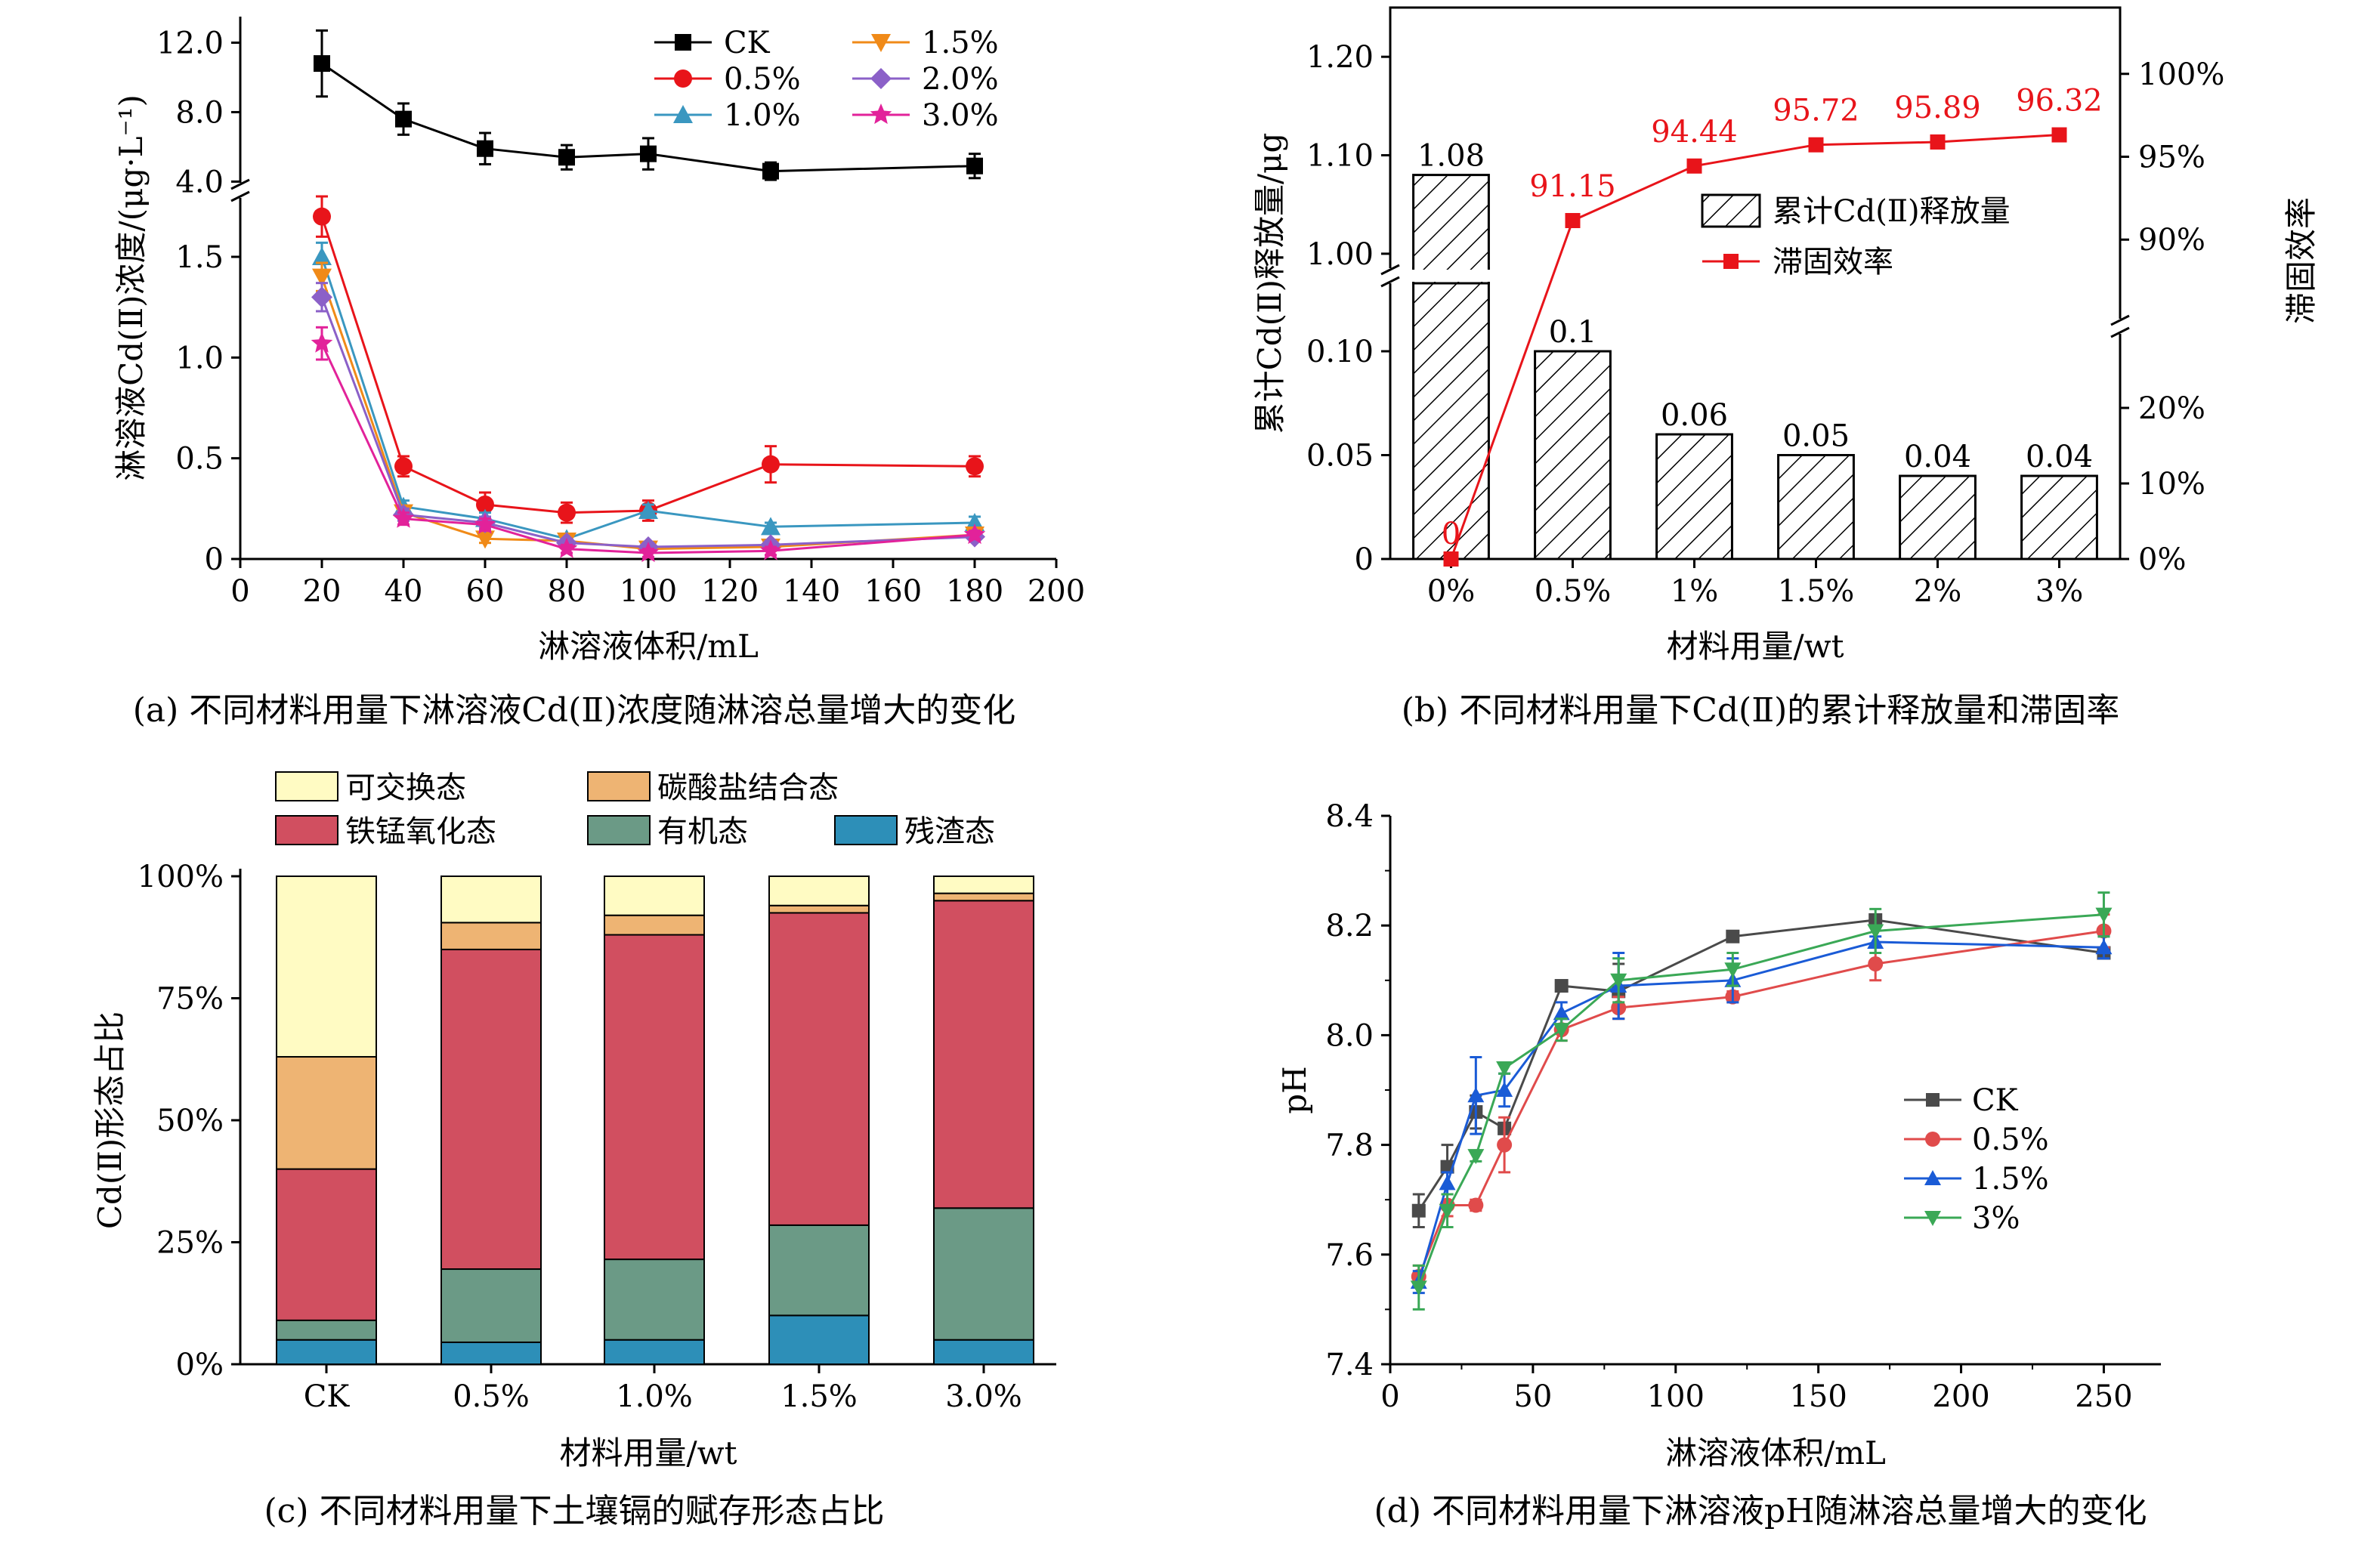 The height and width of the screenshot is (1541, 2380). Describe the element at coordinates (1818, 1396) in the screenshot. I see `x-tick-label: 150` at that location.